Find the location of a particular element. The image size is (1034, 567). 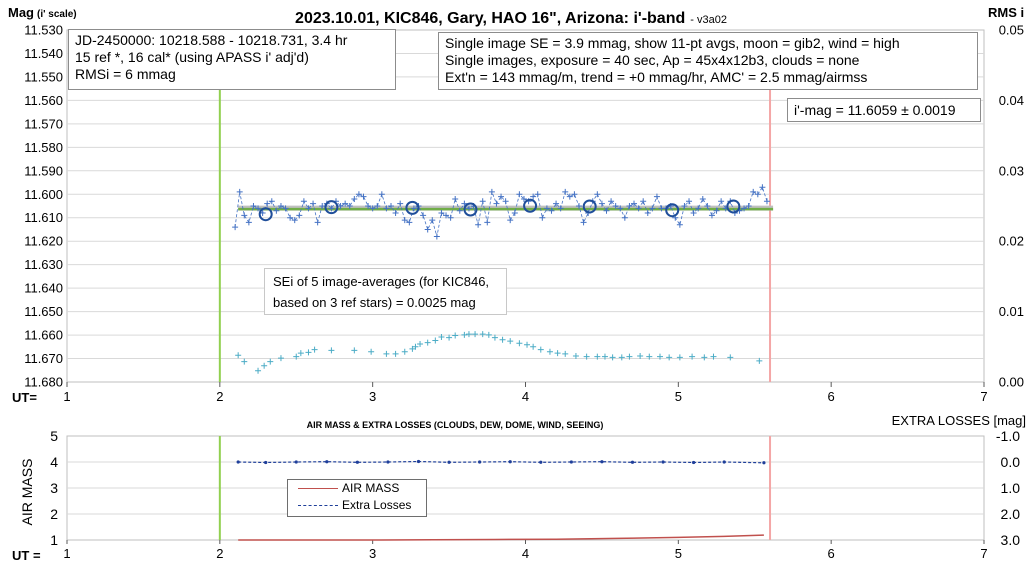

main-x-tick-label: 6 is located at coordinates (831, 396).